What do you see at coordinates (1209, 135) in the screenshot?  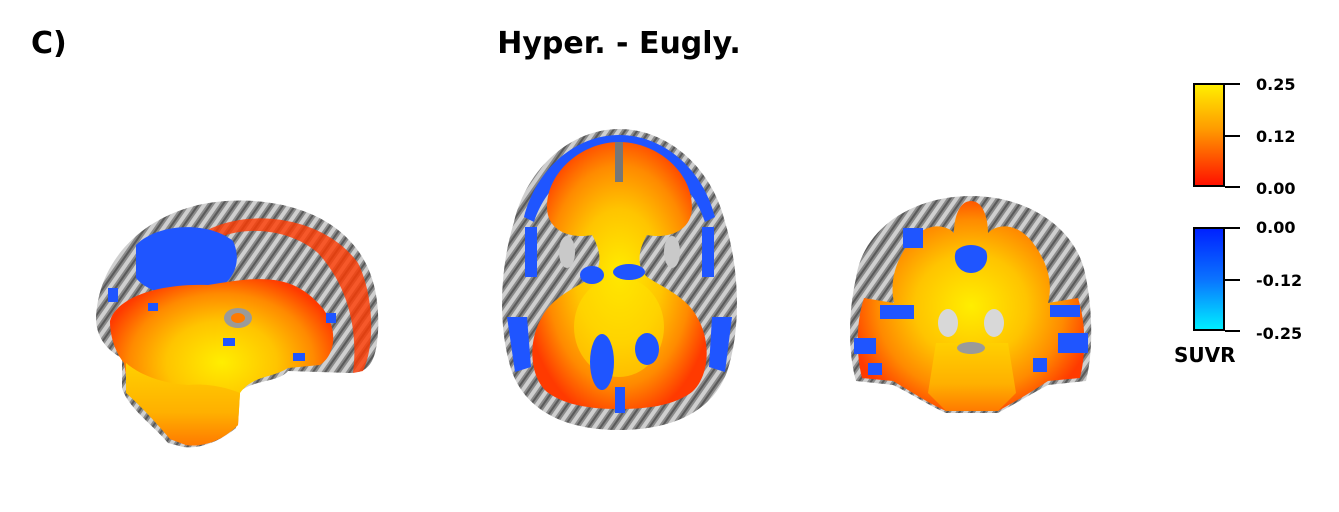 I see `colorbar-positive` at bounding box center [1209, 135].